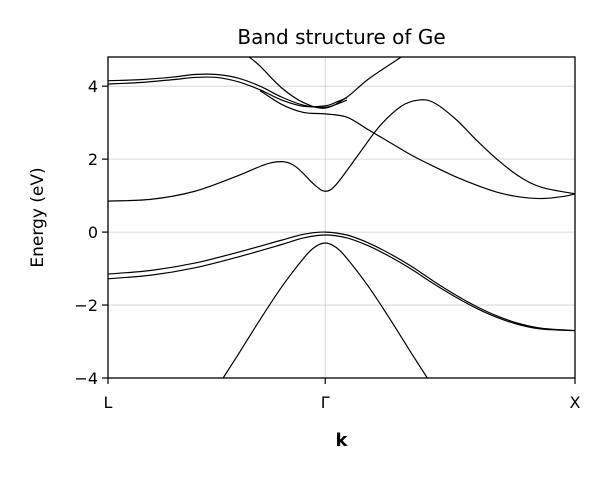 The image size is (600, 480). Describe the element at coordinates (86, 378) in the screenshot. I see `y-tick-label: −4` at that location.